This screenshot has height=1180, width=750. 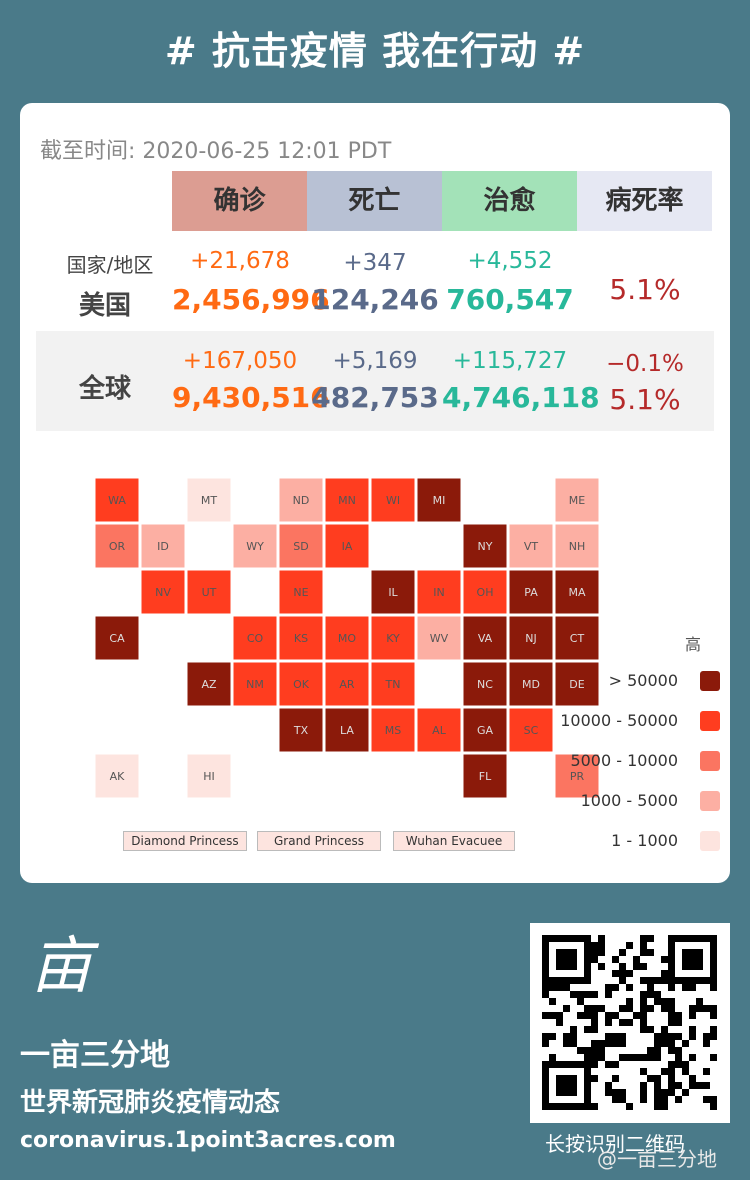 I want to click on timestamp: 截至时间: 2020-06-25 12:01 PDT, so click(x=216, y=151).